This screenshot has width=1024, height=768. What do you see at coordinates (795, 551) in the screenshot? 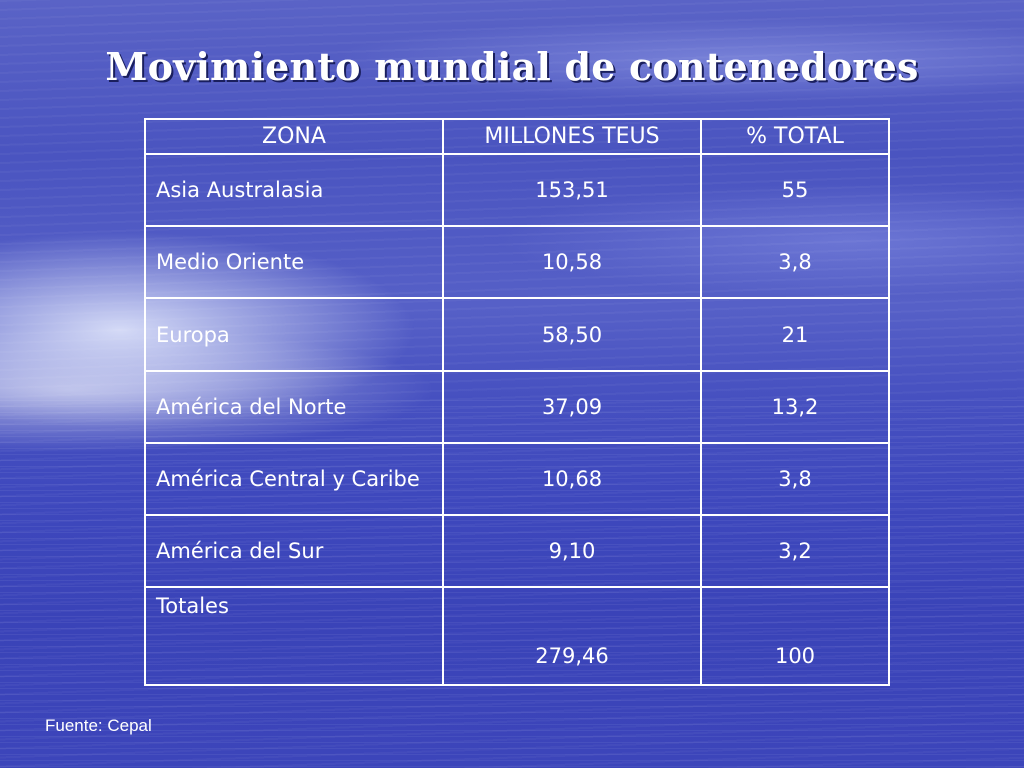
I see `pct-cell: 3,2` at bounding box center [795, 551].